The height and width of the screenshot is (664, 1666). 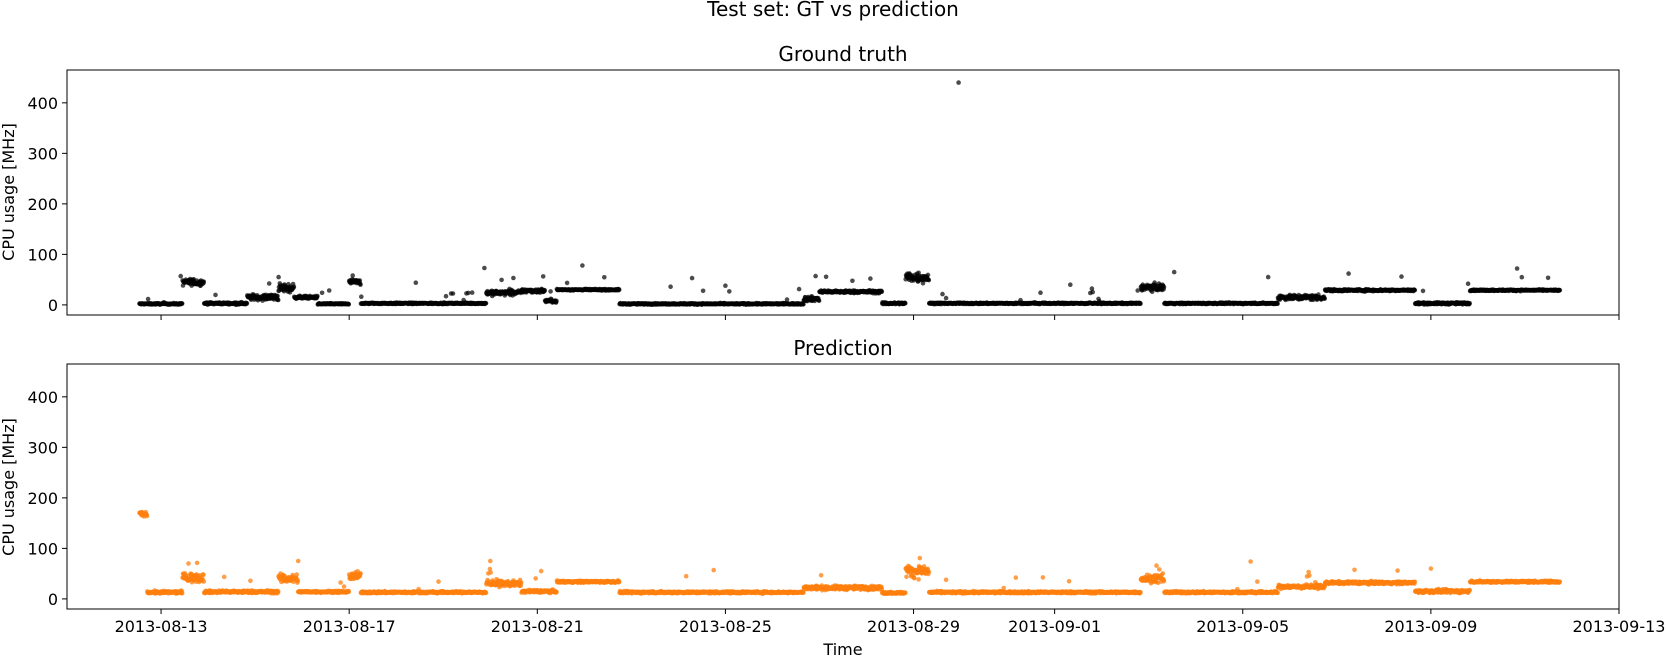 What do you see at coordinates (537, 626) in the screenshot?
I see `x-tick-label: 2013-08-21` at bounding box center [537, 626].